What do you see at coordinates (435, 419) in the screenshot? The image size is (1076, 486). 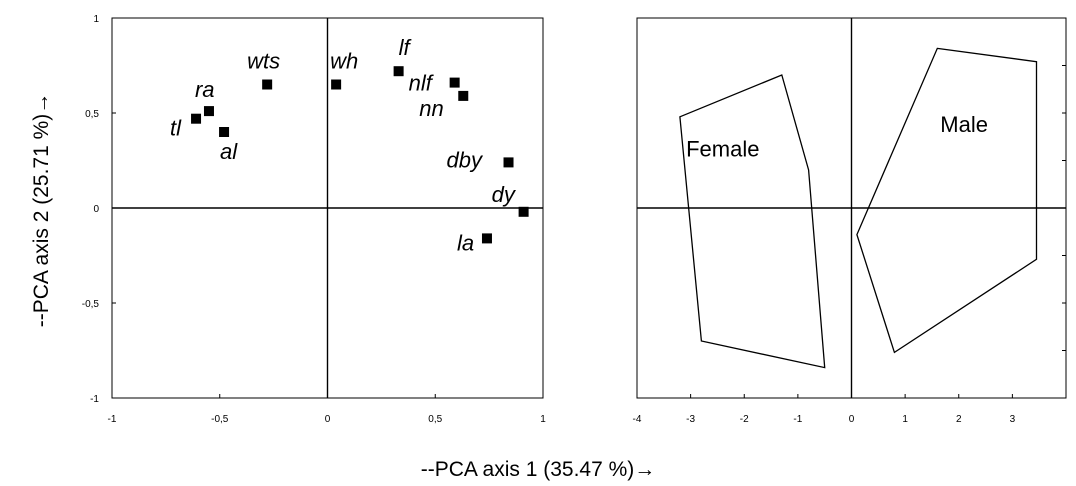 I see `x-tick-label: 0,5` at bounding box center [435, 419].